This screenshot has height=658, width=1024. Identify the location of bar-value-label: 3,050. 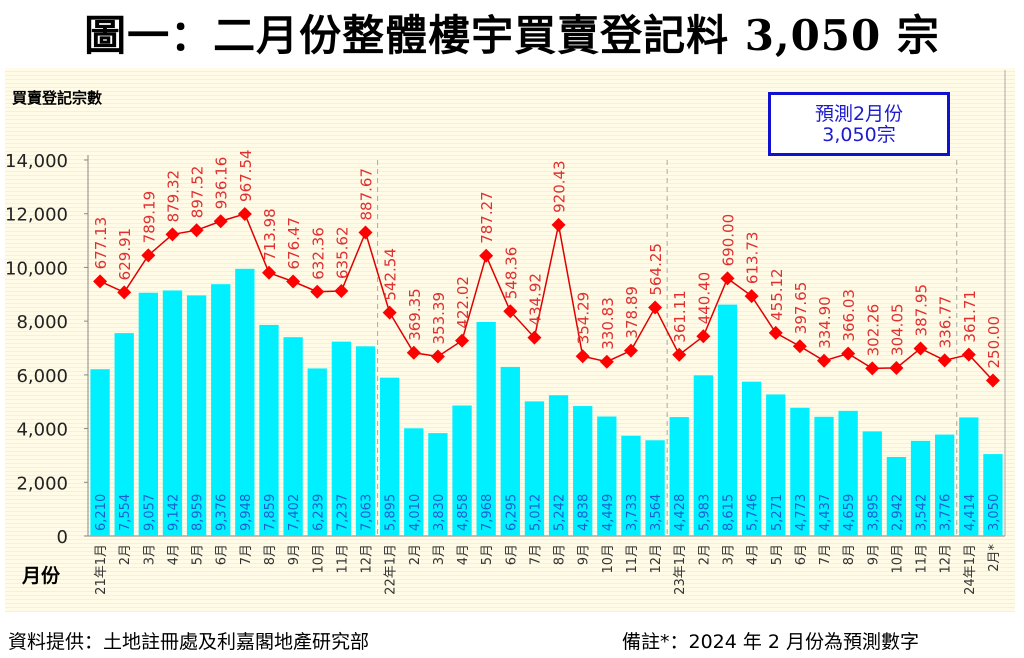
(994, 512).